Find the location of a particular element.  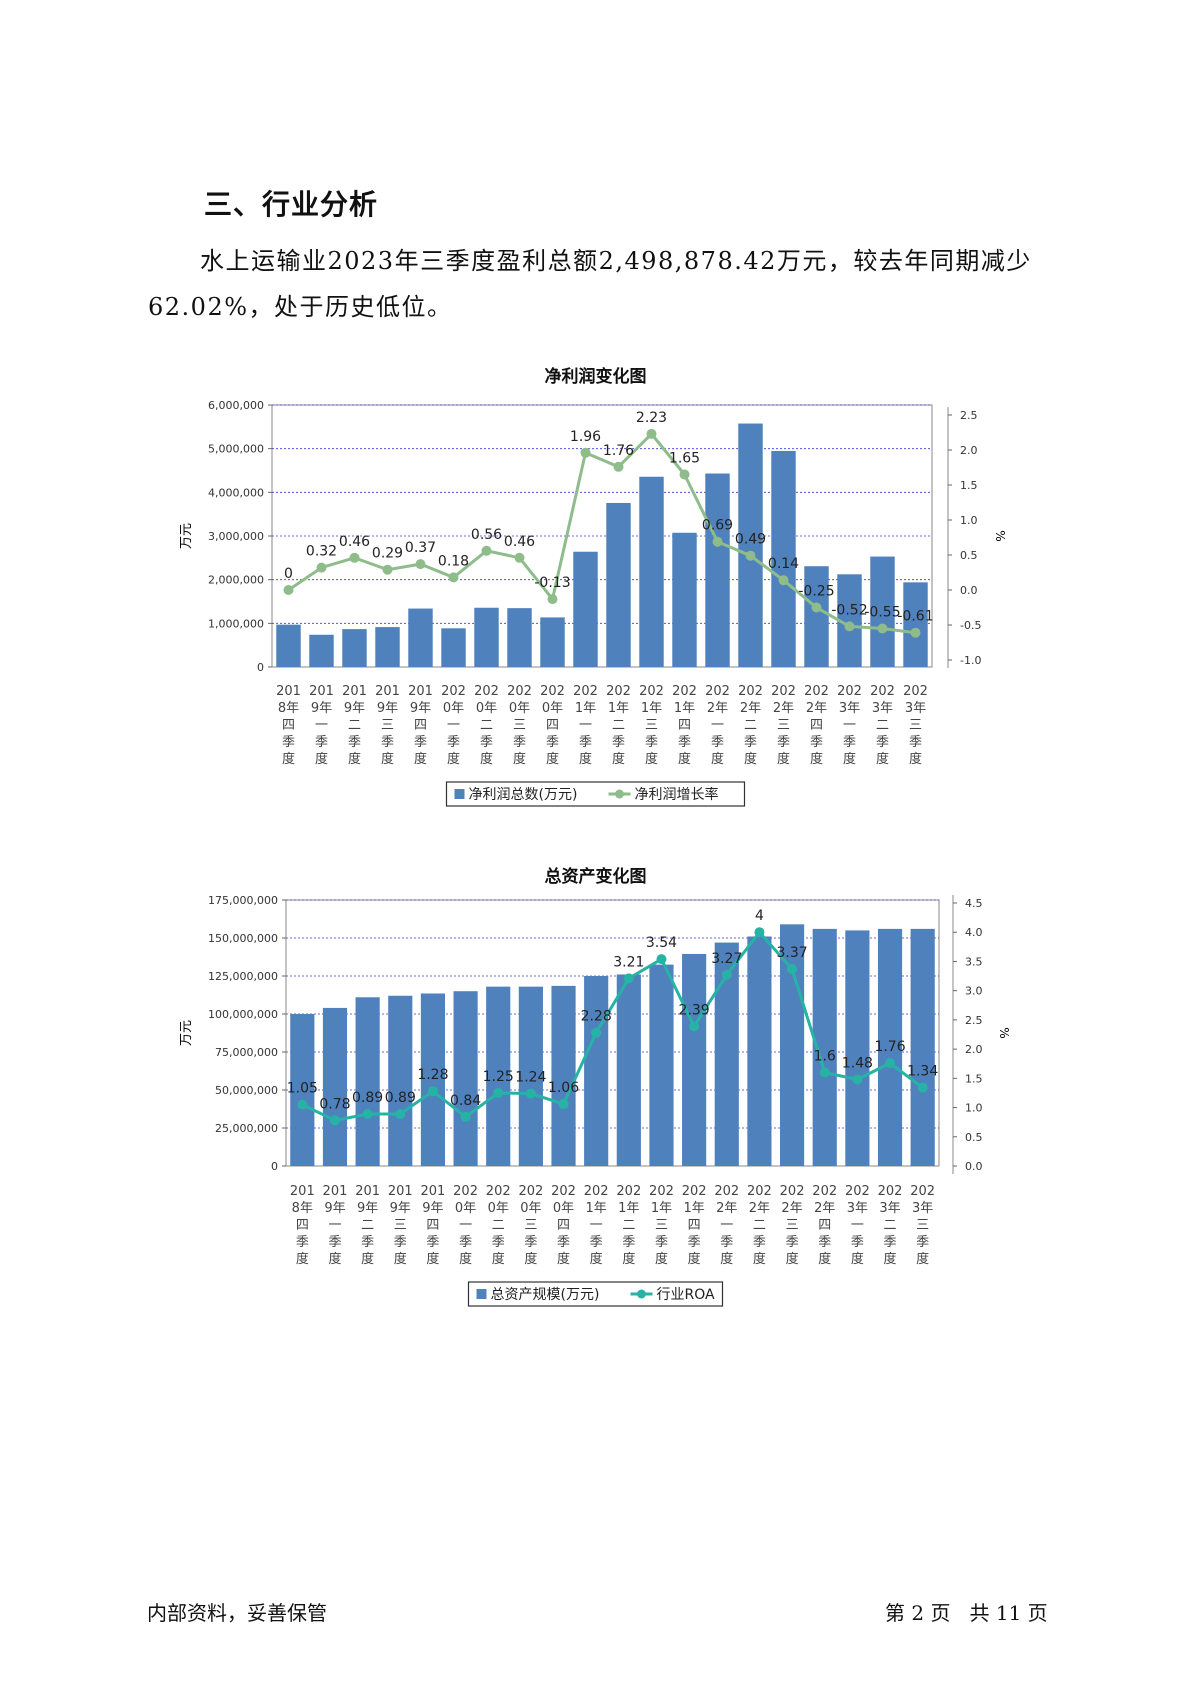

data-label: 1.06 is located at coordinates (563, 1088).